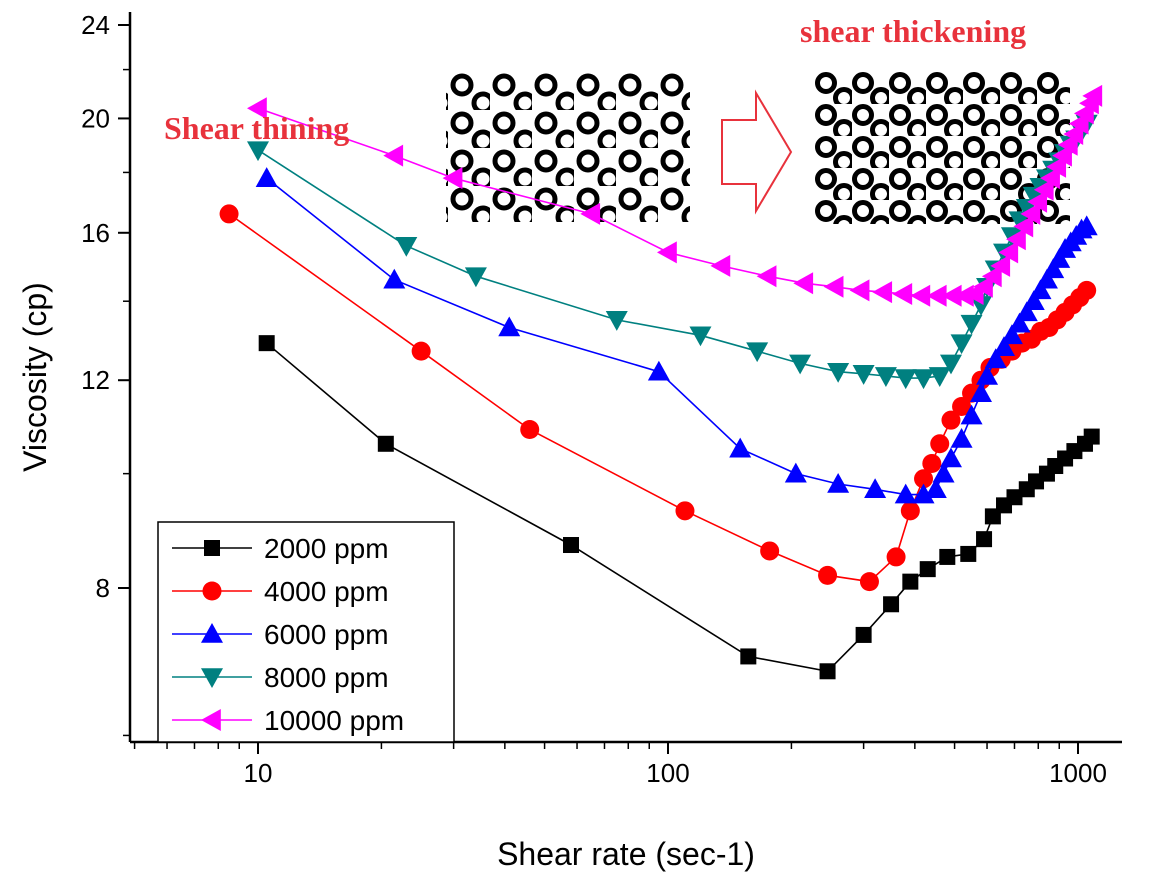 The width and height of the screenshot is (1150, 878). What do you see at coordinates (326, 548) in the screenshot?
I see `legend-label: 2000 ppm` at bounding box center [326, 548].